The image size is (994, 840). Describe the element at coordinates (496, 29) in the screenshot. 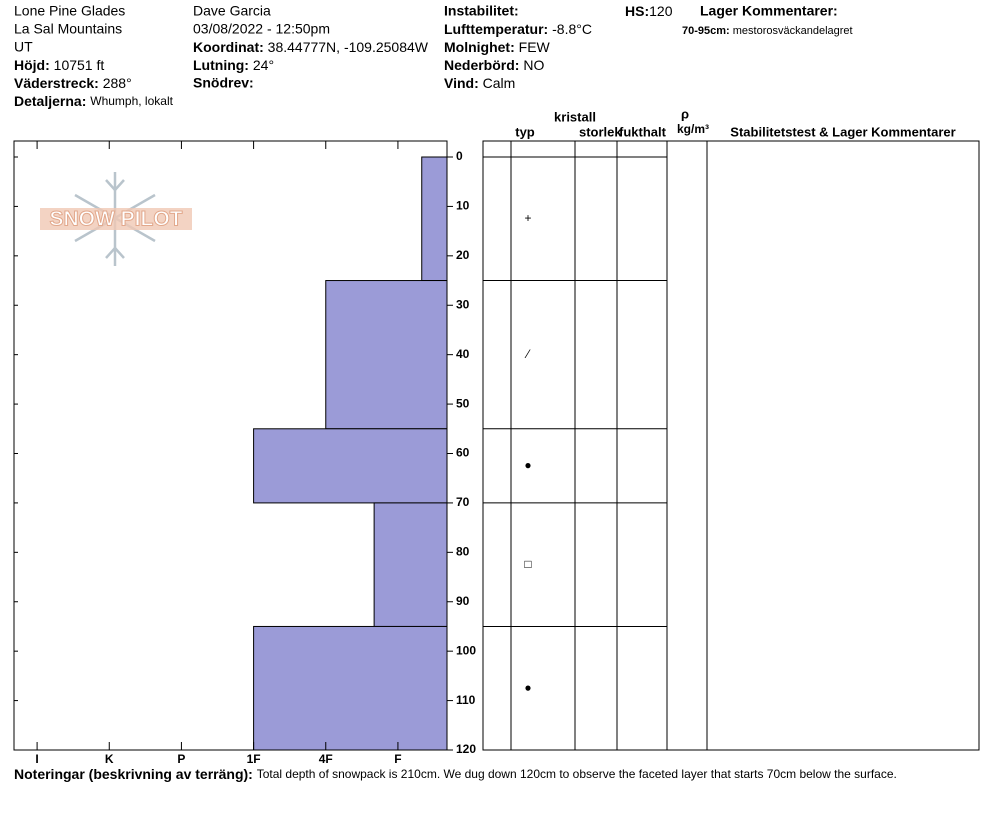

I see `label: Lufttemperatur:` at that location.